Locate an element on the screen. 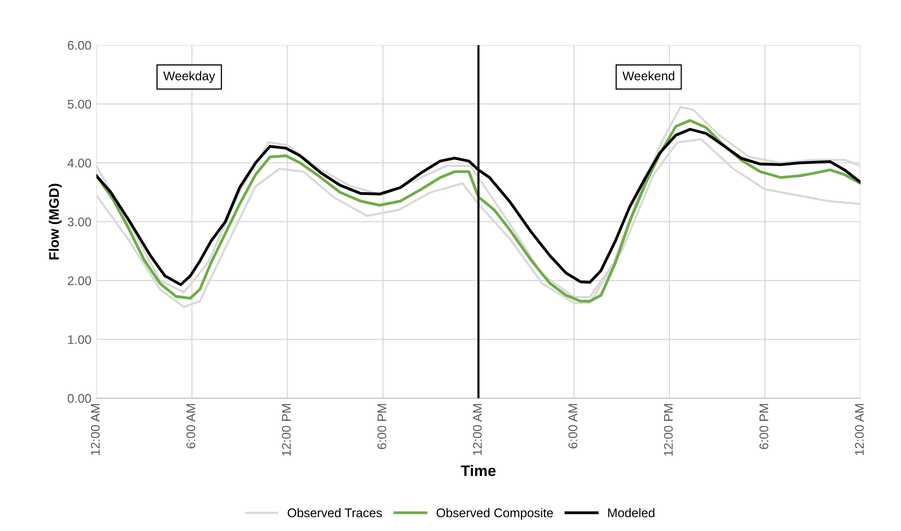 This screenshot has height=531, width=901. annotation: Weekday is located at coordinates (189, 77).